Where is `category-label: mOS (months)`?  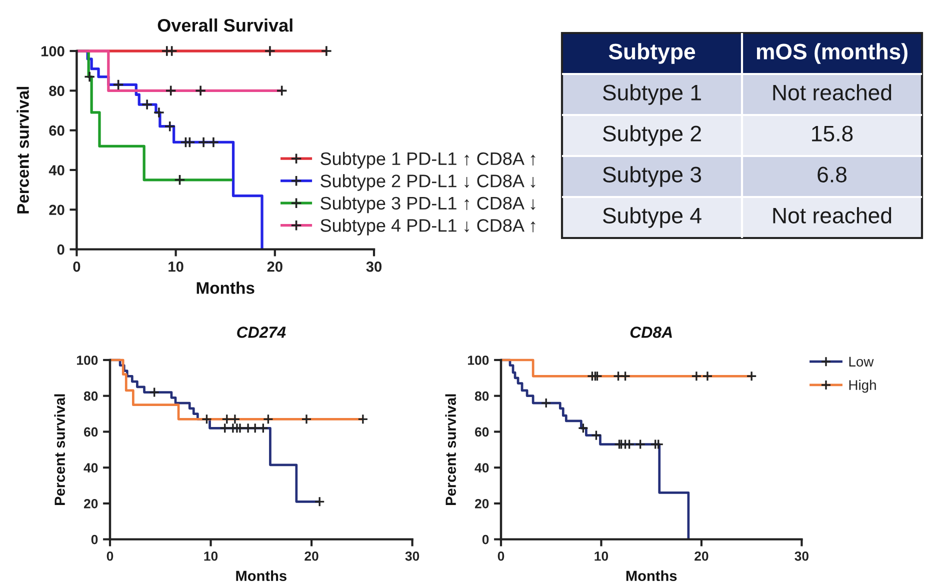
category-label: mOS (months) is located at coordinates (832, 53).